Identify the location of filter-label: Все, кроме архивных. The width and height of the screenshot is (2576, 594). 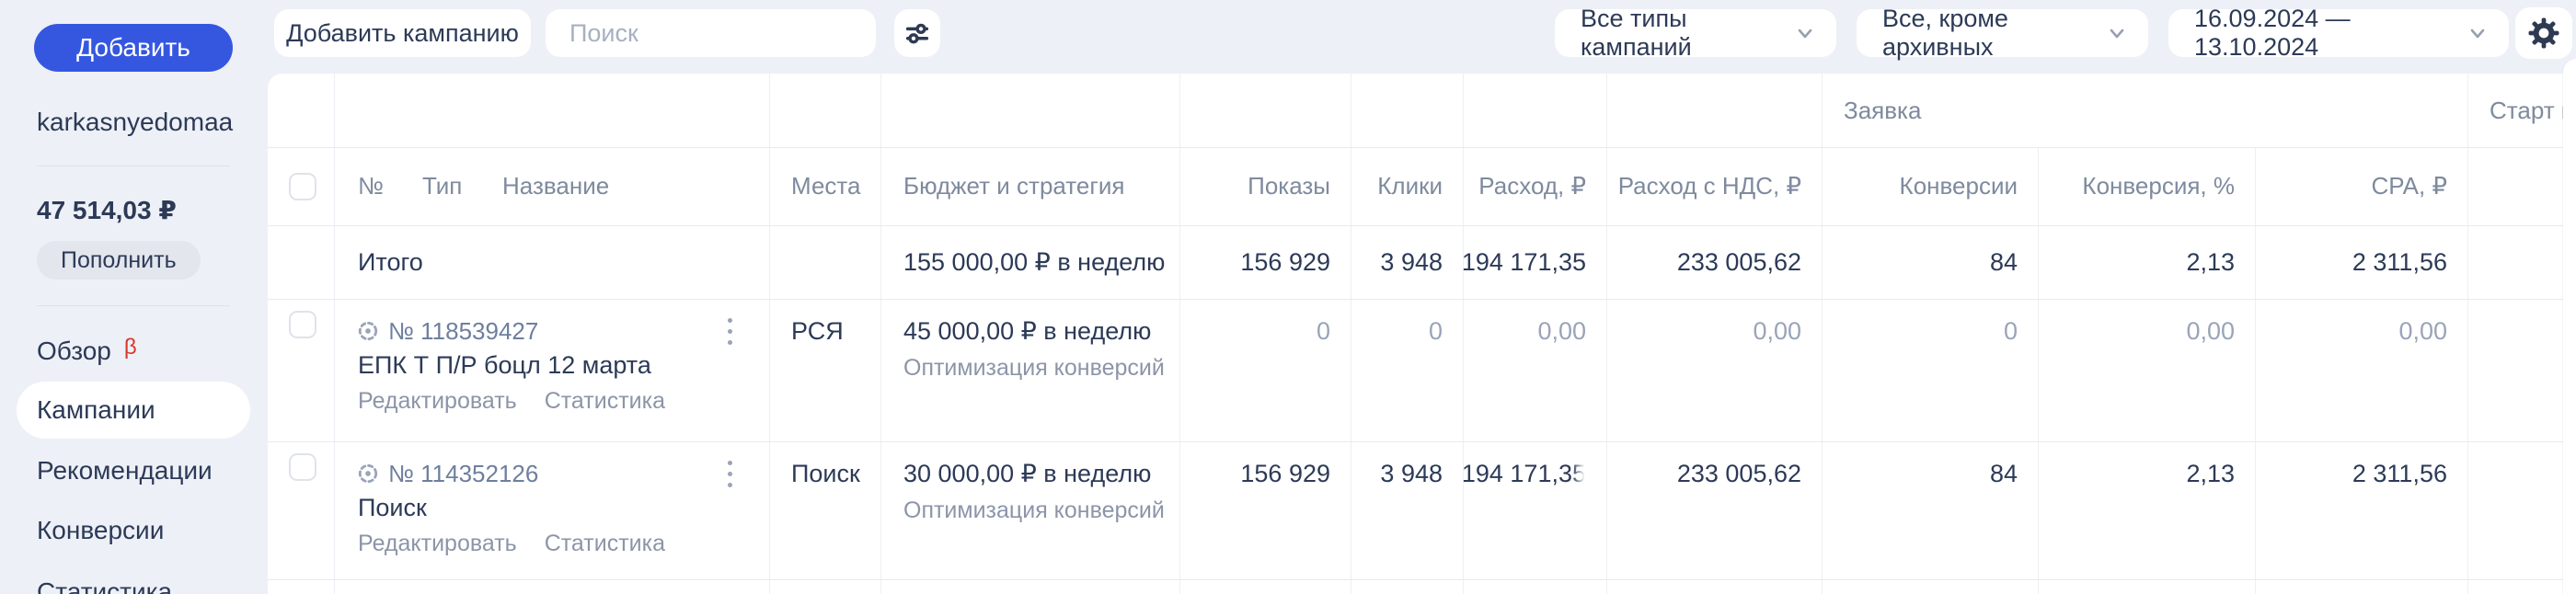
(1945, 33).